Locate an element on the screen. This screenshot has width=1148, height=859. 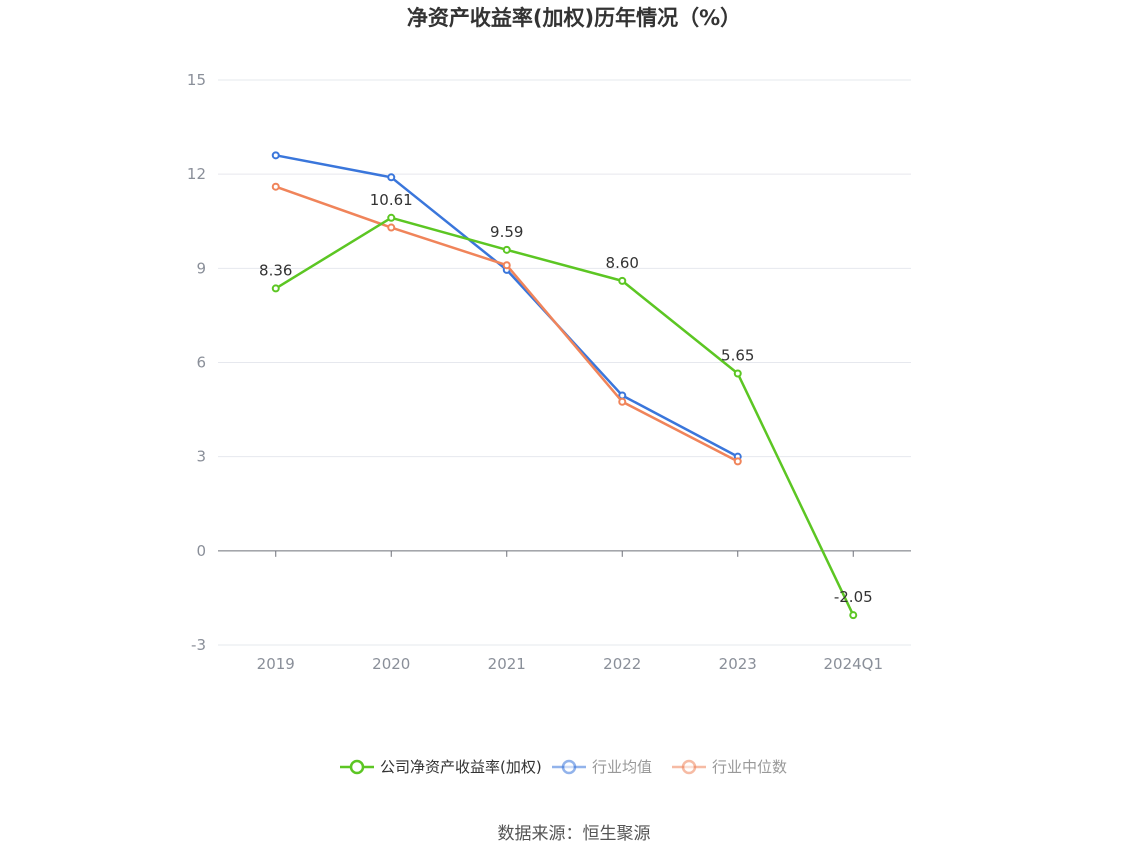
x-tick-label: 2020 is located at coordinates (391, 664).